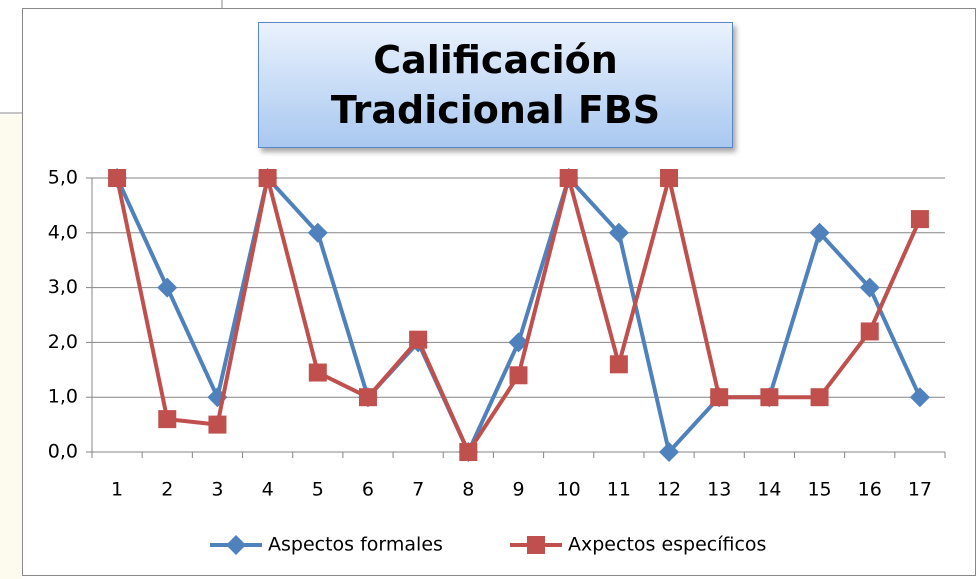  I want to click on y-tick-label: 2,0, so click(63, 342).